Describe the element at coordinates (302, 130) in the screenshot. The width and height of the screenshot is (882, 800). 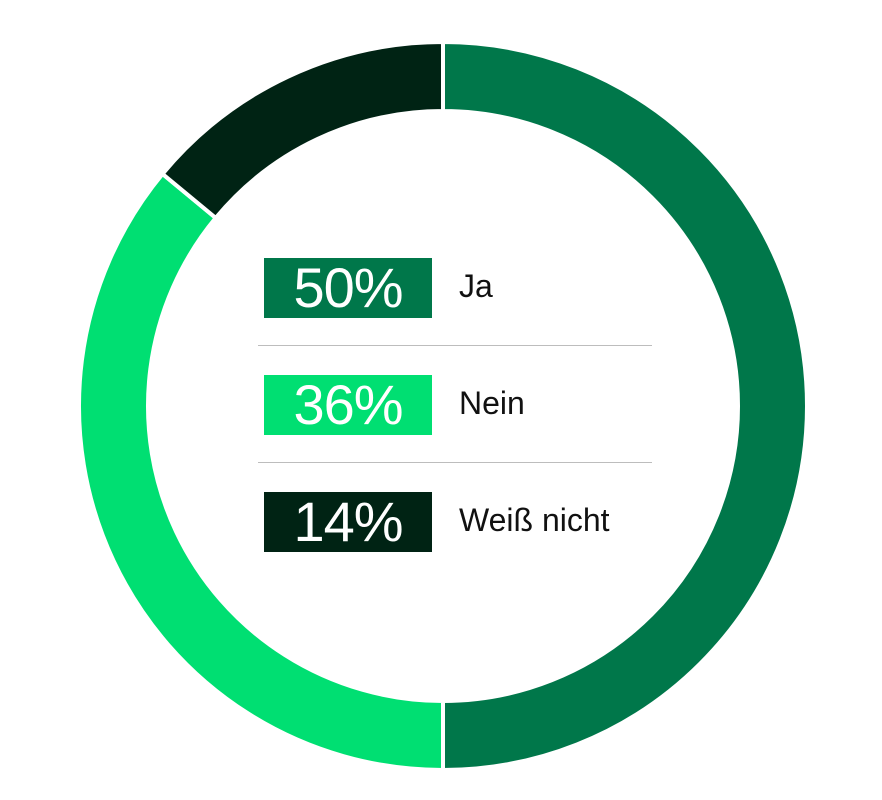
I see `pie-slice-weiss-nicht` at that location.